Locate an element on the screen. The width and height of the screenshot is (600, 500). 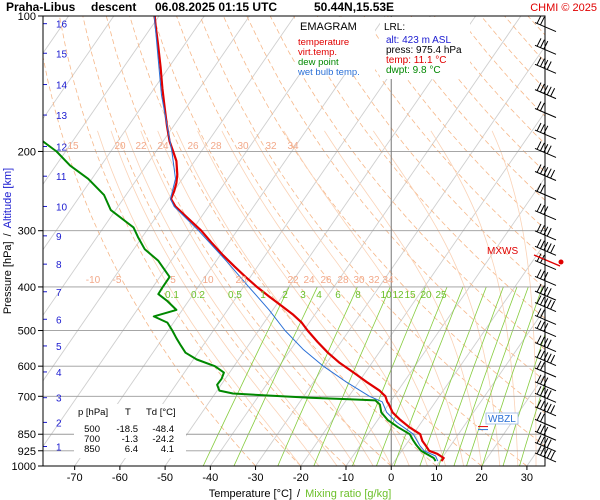
mixing-ratio-label: 0.2 is located at coordinates (198, 295).